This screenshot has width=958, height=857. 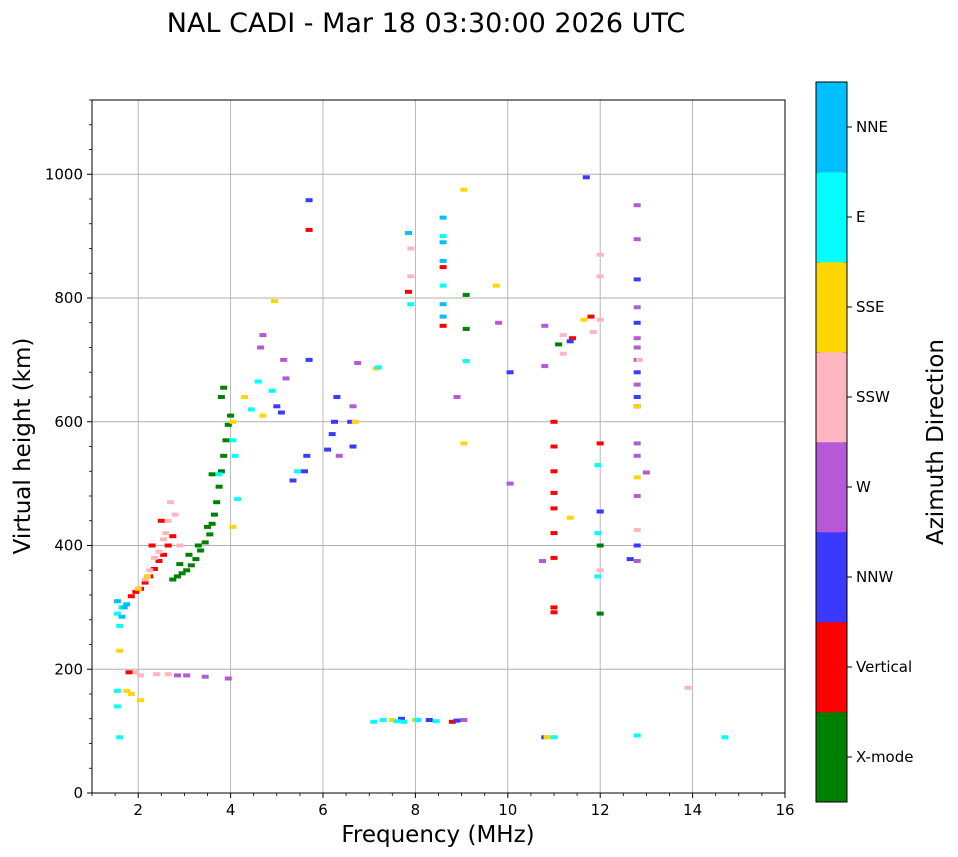 I want to click on y-tick-label: 200, so click(x=68, y=669).